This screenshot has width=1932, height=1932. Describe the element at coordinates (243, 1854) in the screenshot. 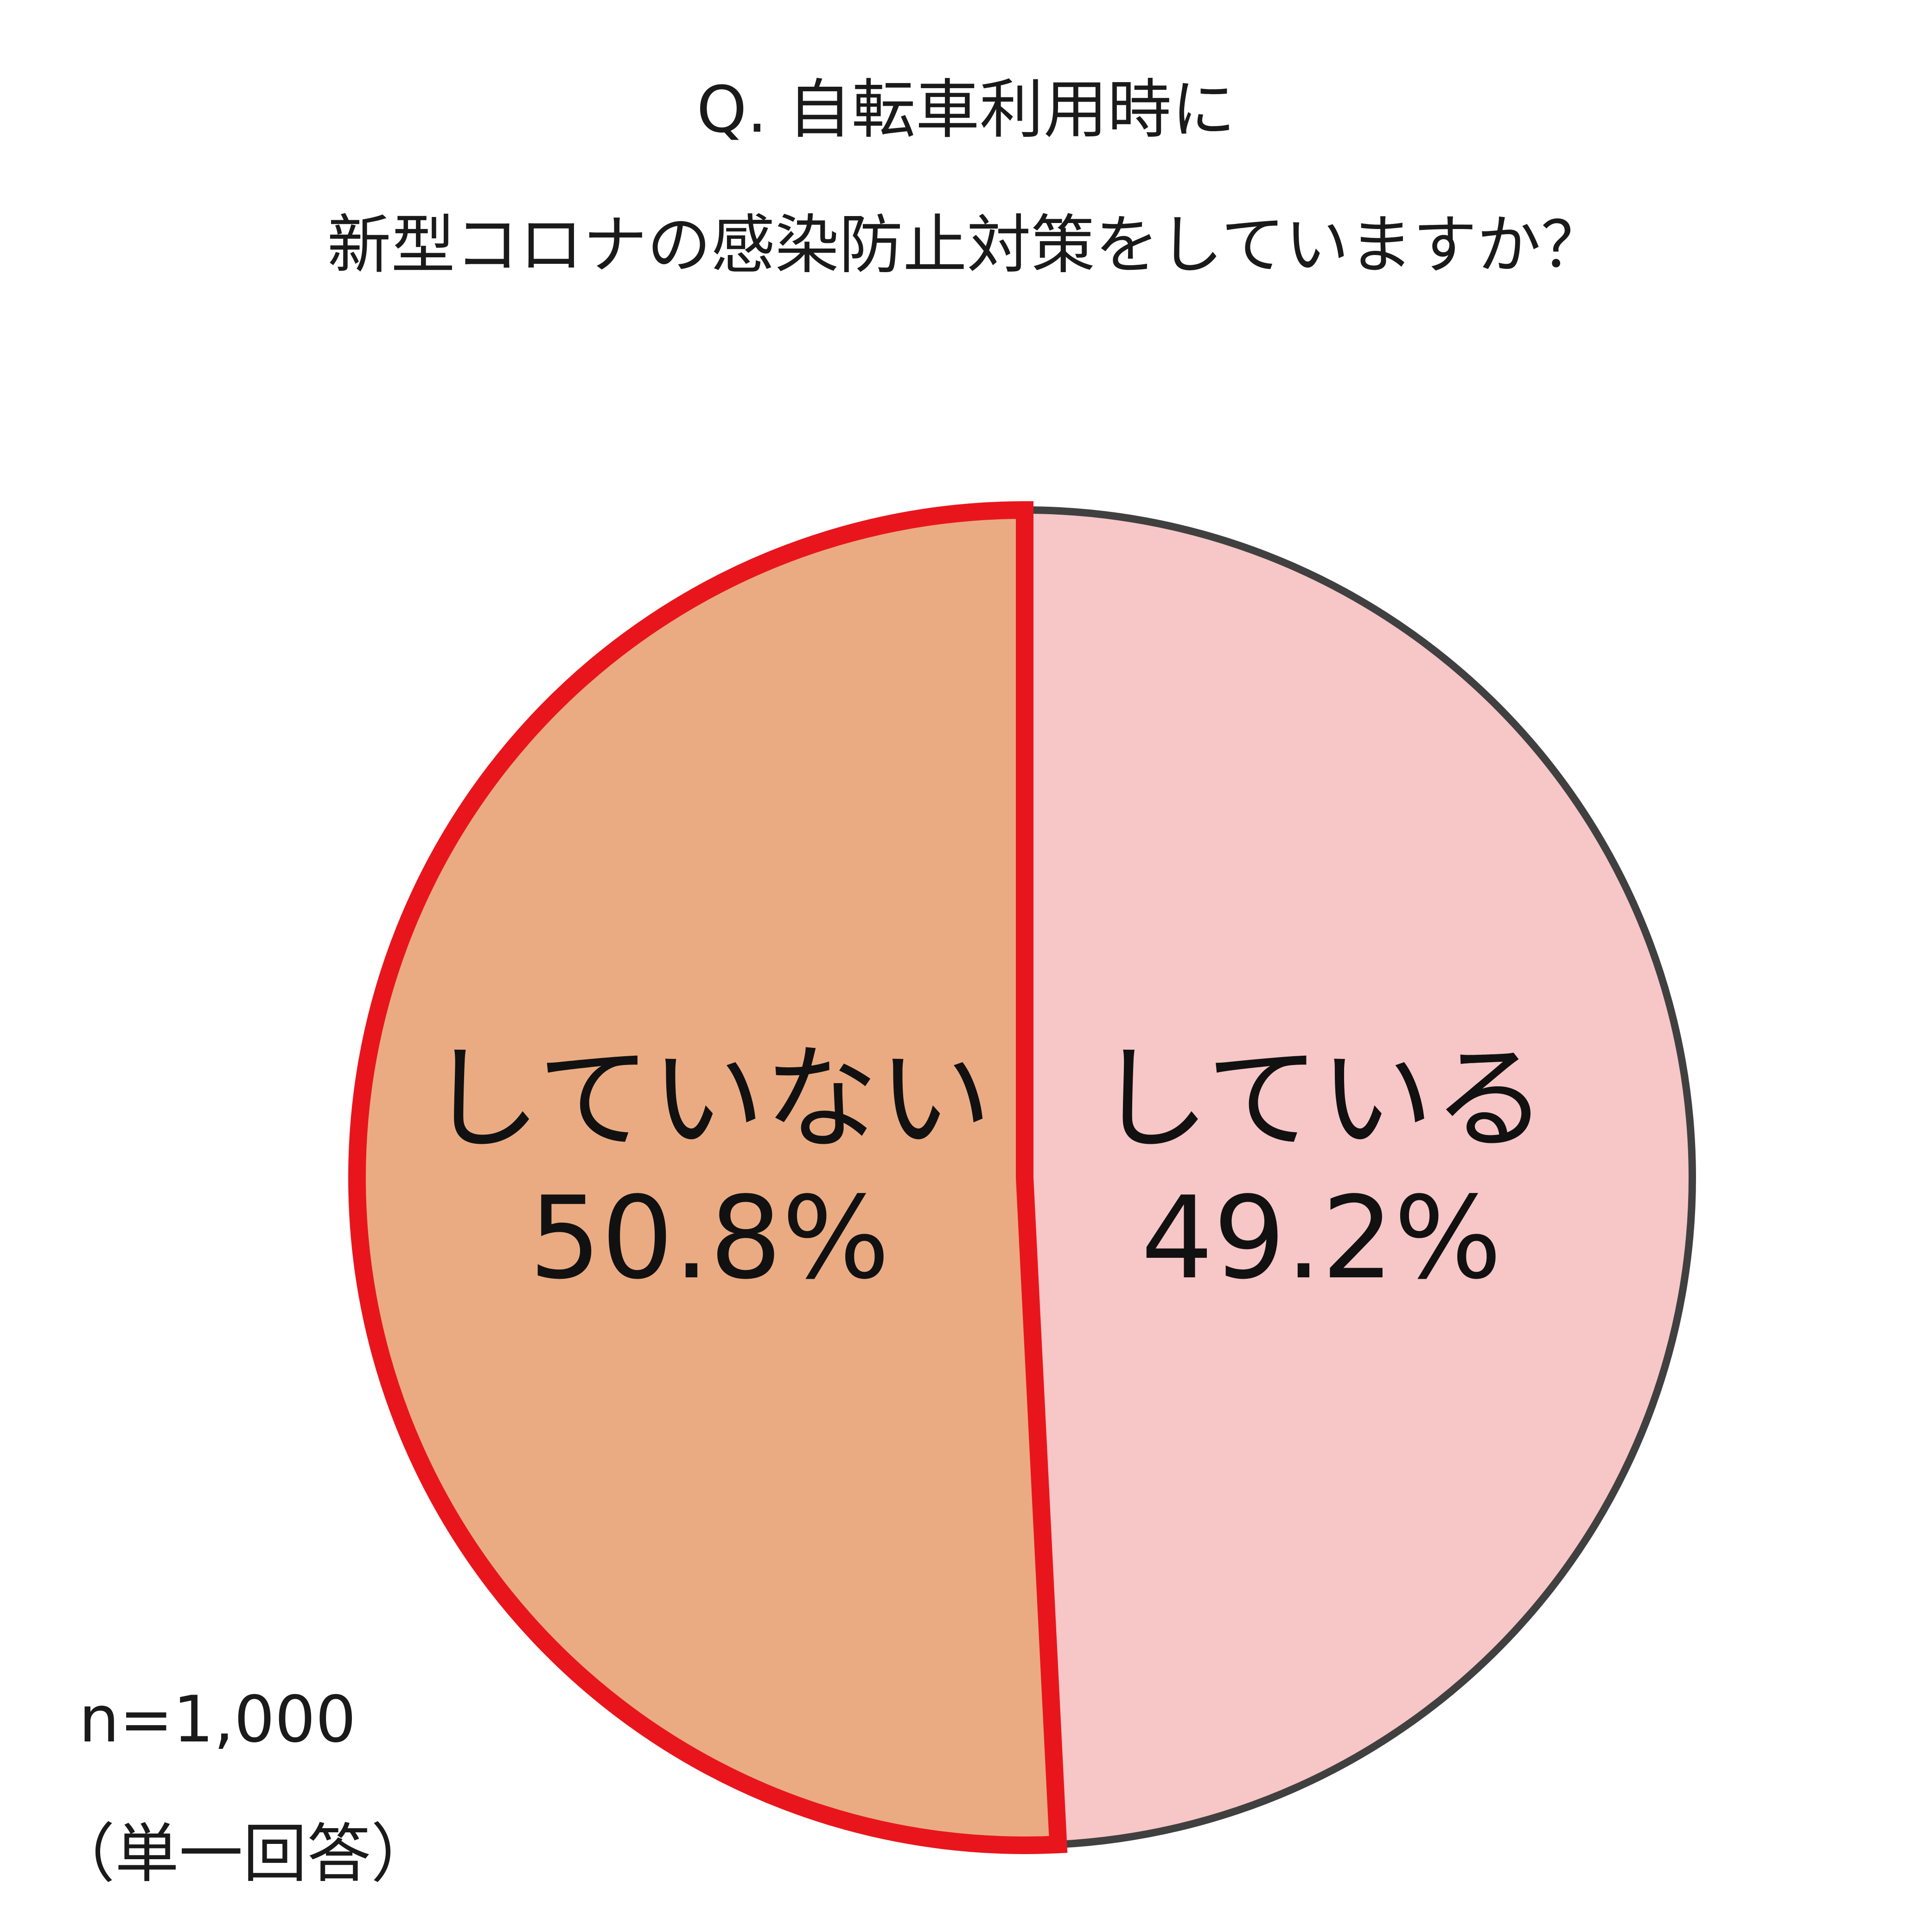

I see `answer-type-note: （単一回答）` at that location.